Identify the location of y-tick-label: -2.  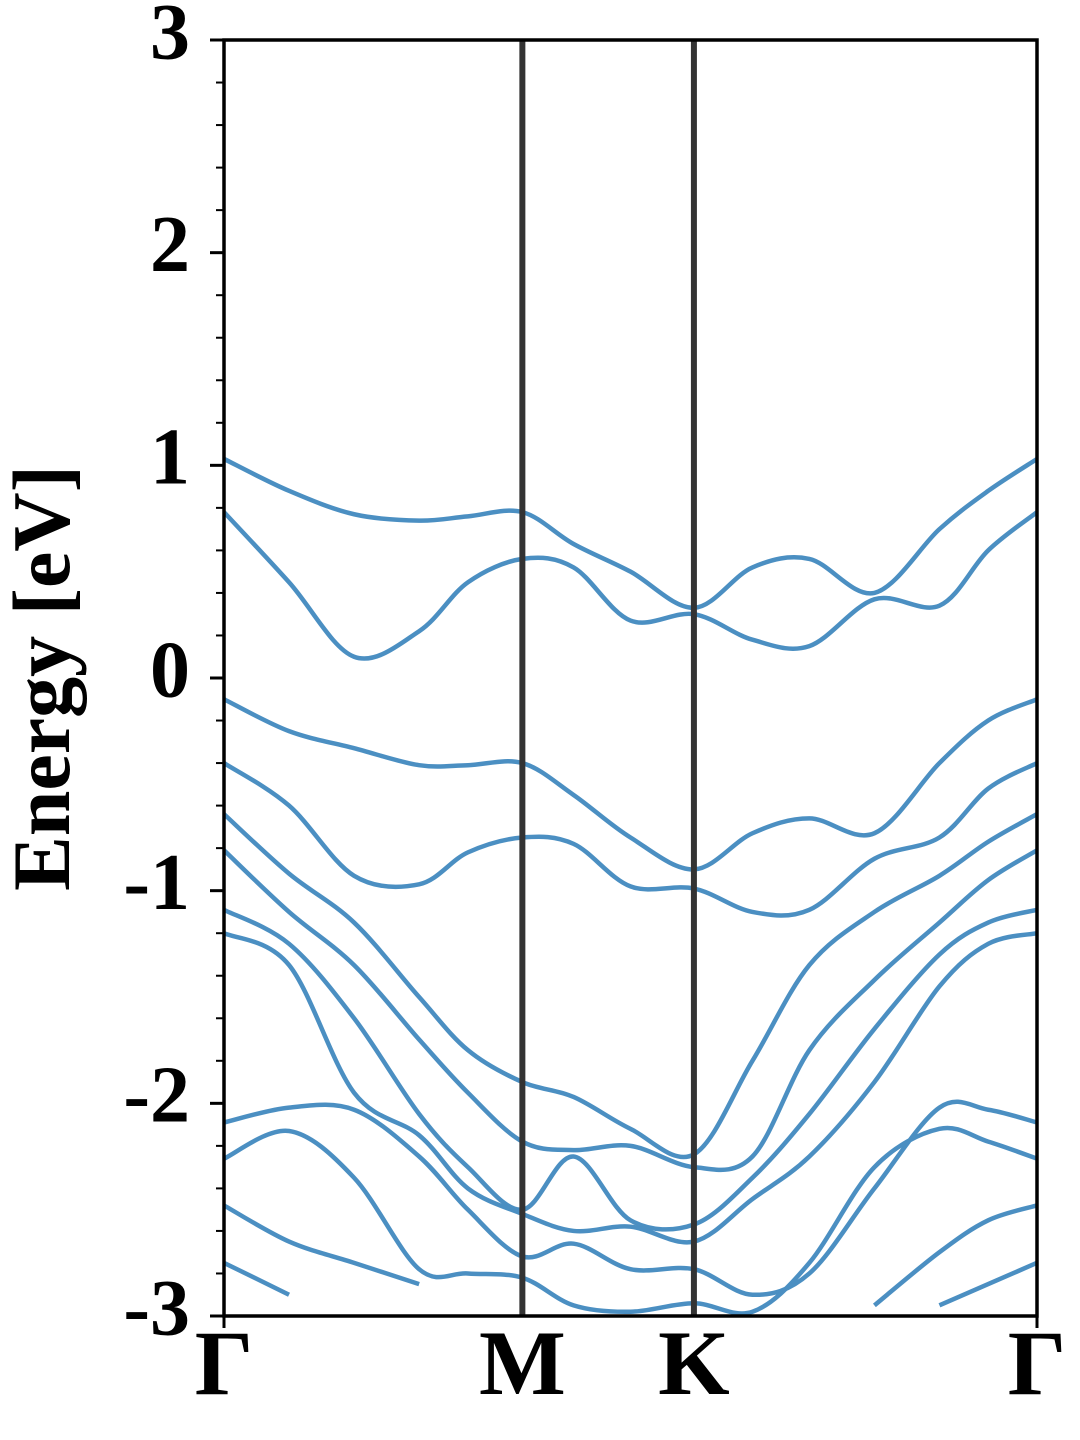
(156, 1096).